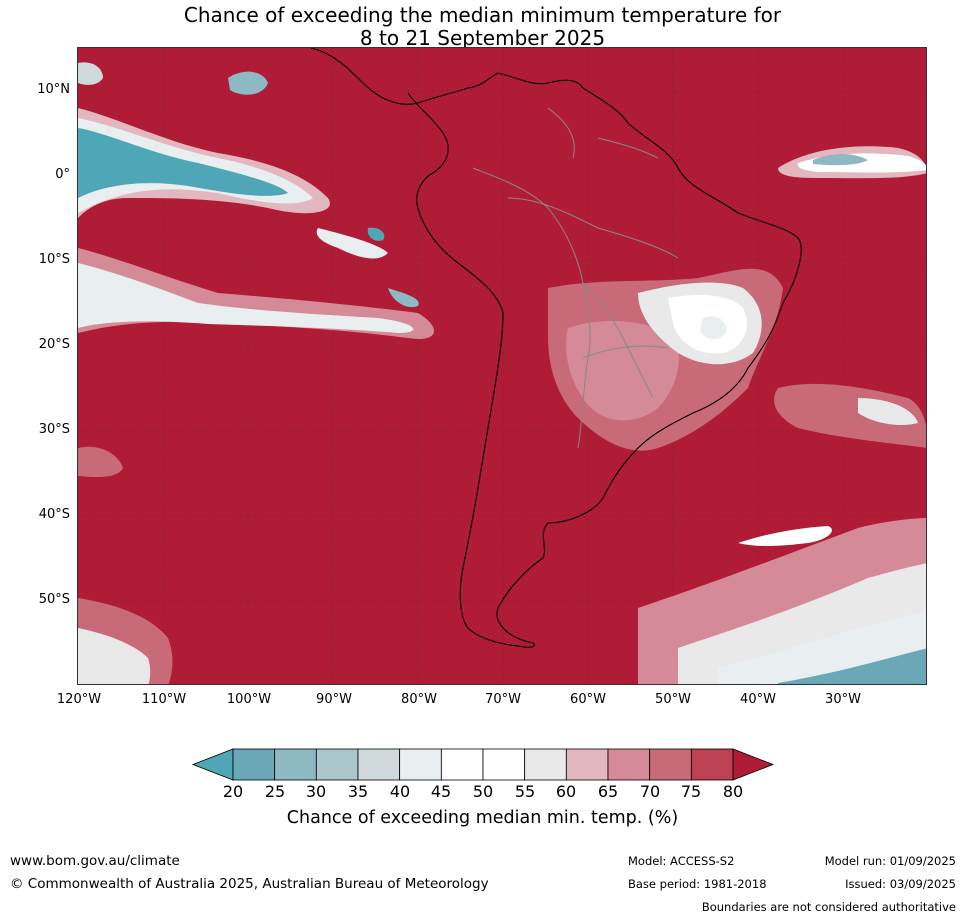  I want to click on lon-label: 80°W, so click(419, 699).